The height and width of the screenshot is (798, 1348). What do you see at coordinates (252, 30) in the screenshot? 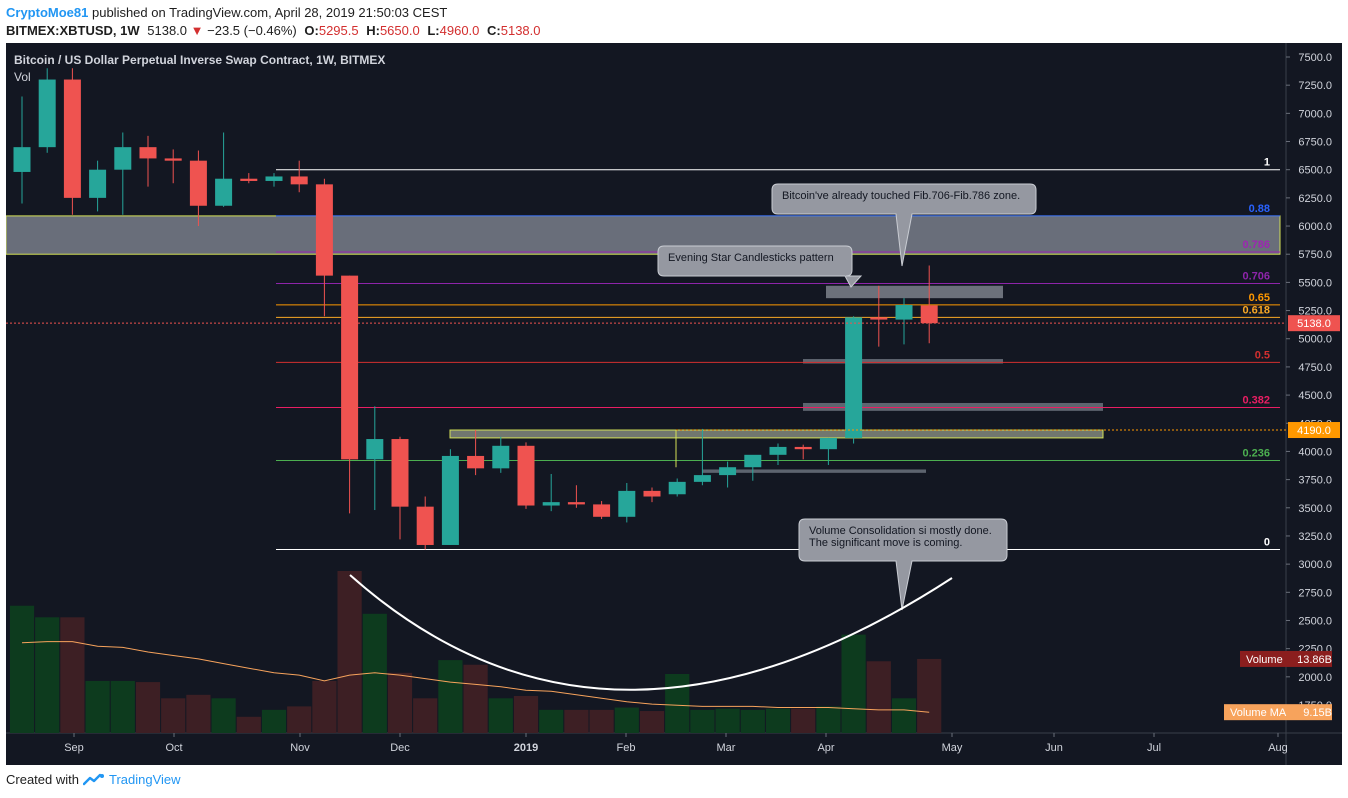
I see `price-change: −23.5 (−0.46%)` at bounding box center [252, 30].